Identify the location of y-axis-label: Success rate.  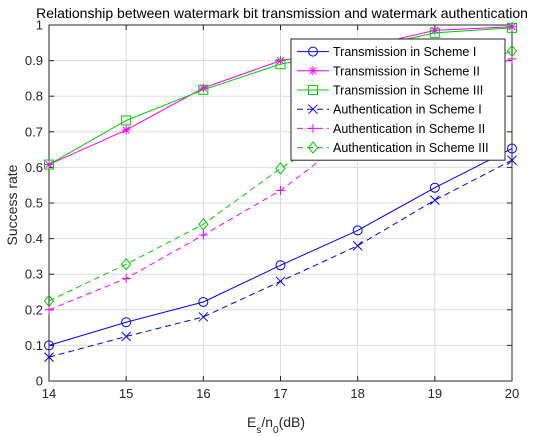
(12, 204).